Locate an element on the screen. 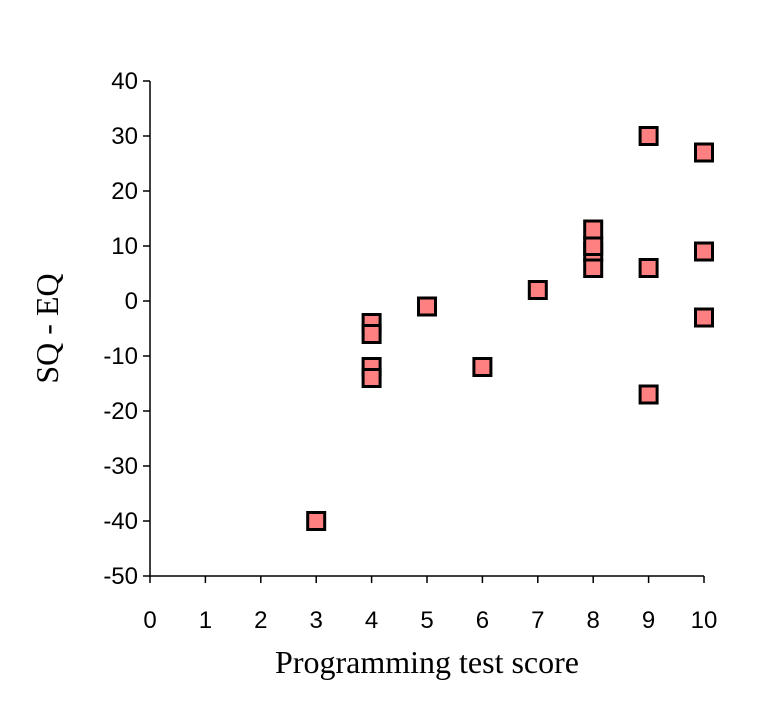 The height and width of the screenshot is (718, 780). y-tick-label: -40 is located at coordinates (120, 521).